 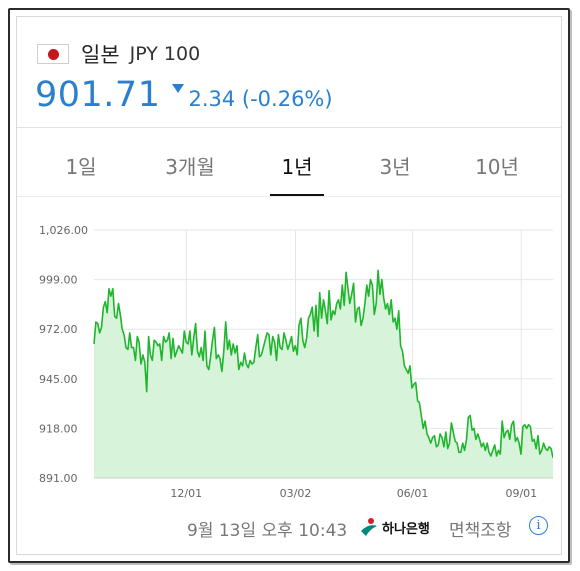 I want to click on active-tab-indicator, so click(x=297, y=195).